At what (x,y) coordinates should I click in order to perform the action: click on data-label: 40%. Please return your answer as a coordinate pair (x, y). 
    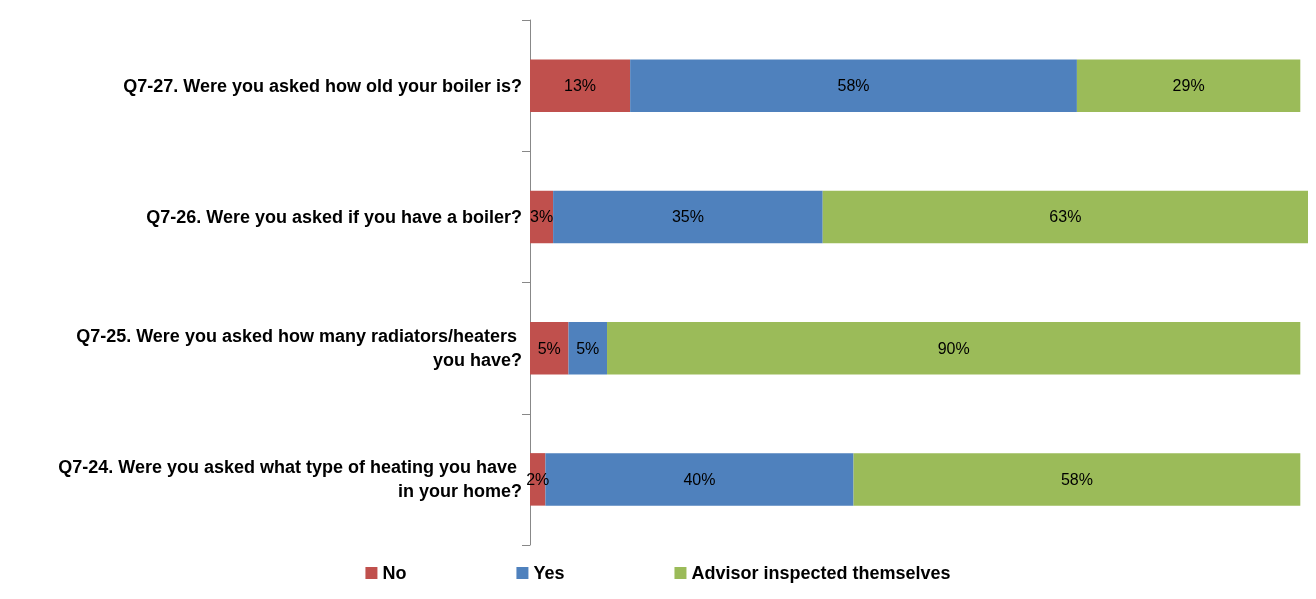
    Looking at the image, I should click on (699, 479).